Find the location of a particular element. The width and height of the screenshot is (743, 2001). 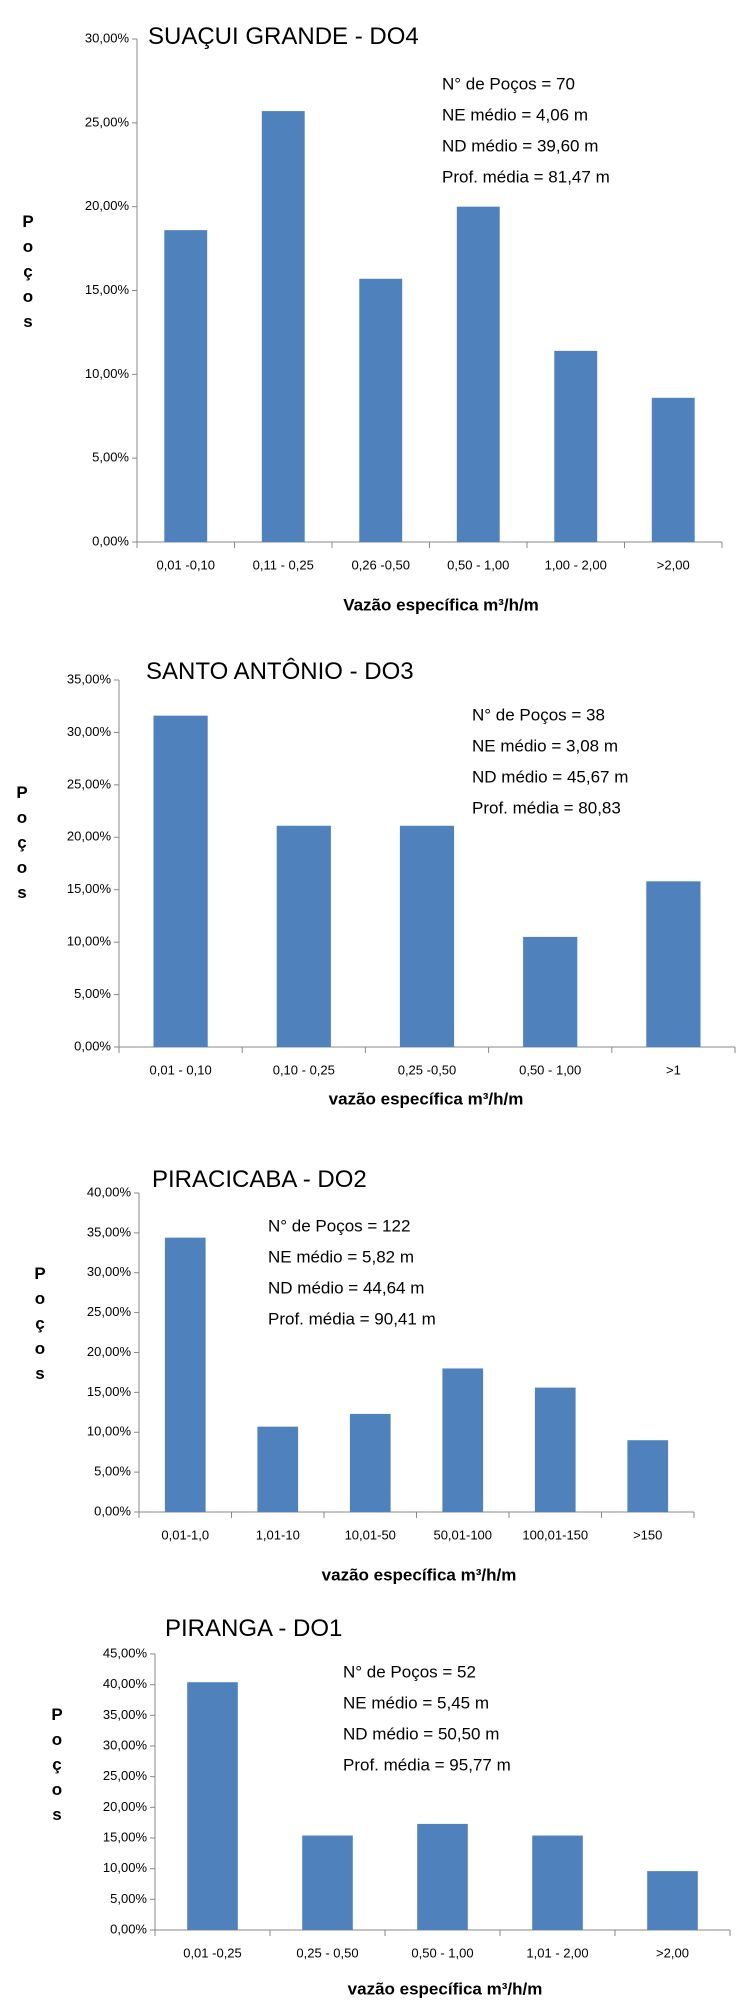

annotation: N° de Poços = 70 is located at coordinates (508, 83).